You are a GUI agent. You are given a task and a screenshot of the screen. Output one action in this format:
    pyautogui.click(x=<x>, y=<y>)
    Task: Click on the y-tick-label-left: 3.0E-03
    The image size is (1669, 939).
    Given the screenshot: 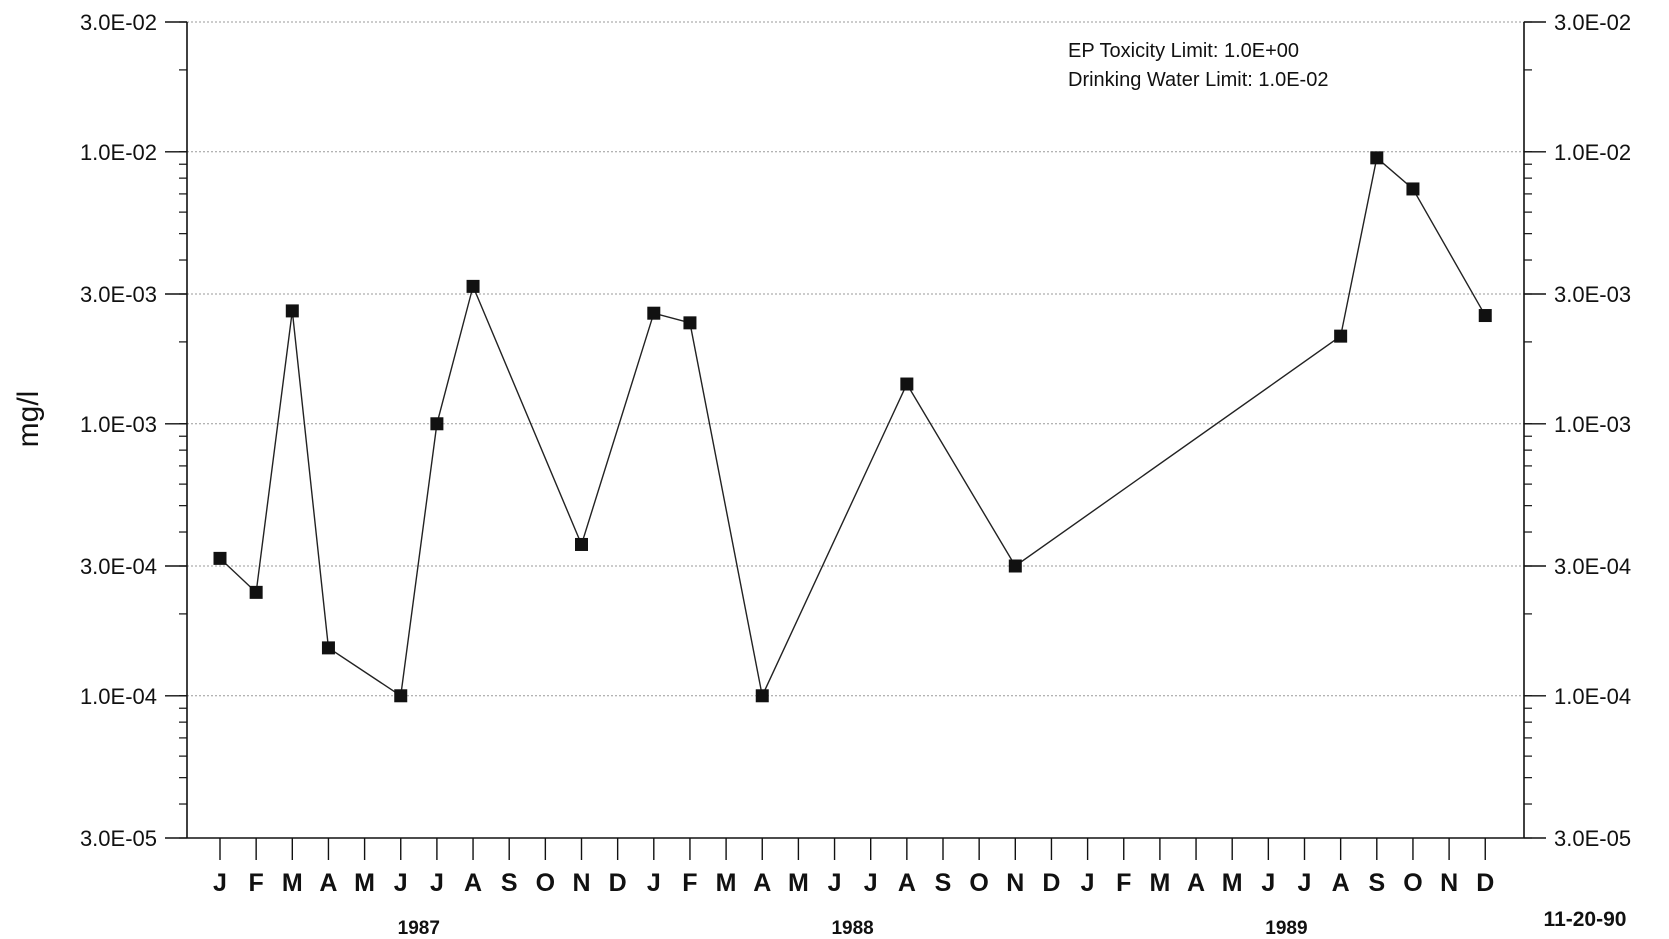 What is the action you would take?
    pyautogui.click(x=118, y=294)
    